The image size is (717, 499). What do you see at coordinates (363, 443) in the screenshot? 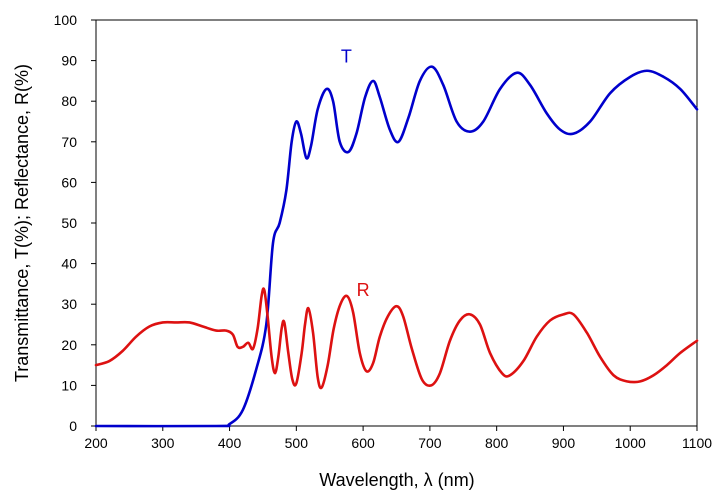
I see `x-tick-label: 600` at bounding box center [363, 443].